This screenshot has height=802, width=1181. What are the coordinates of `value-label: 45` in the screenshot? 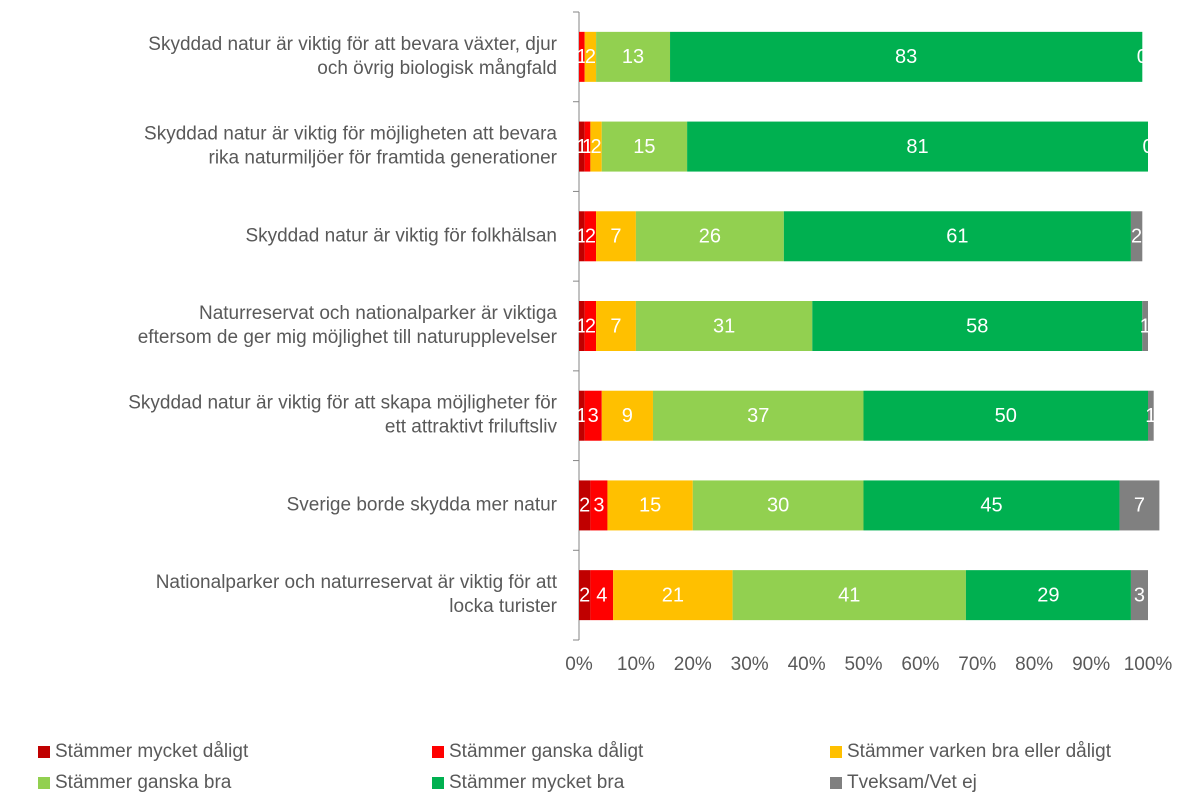 It's located at (991, 506).